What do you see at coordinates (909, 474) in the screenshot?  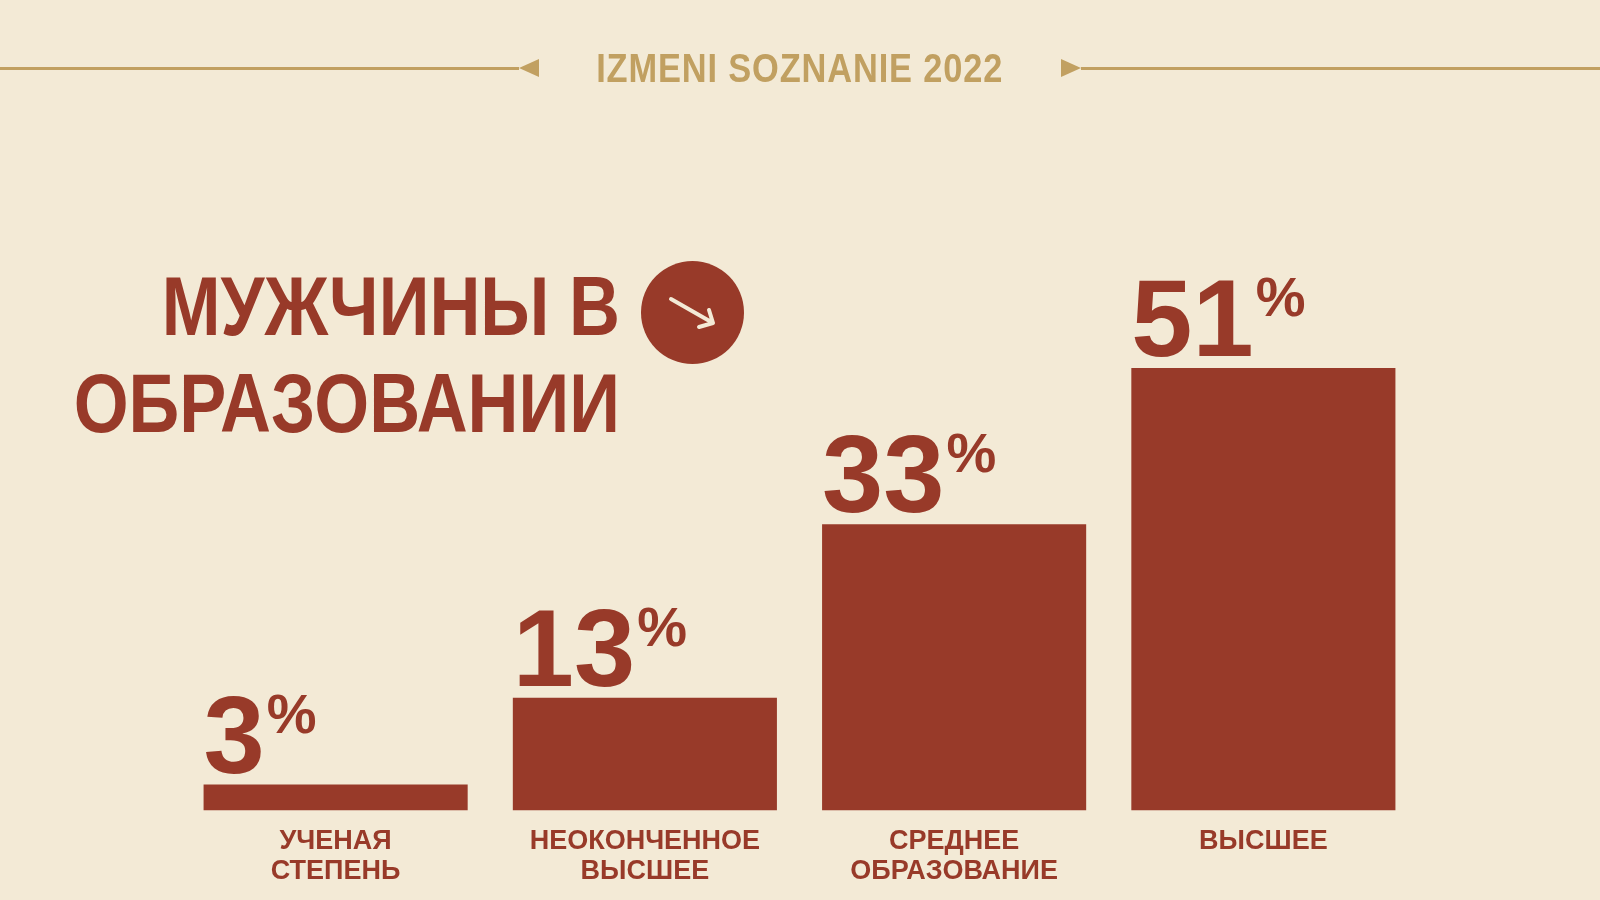 I see `data-label: 33%` at bounding box center [909, 474].